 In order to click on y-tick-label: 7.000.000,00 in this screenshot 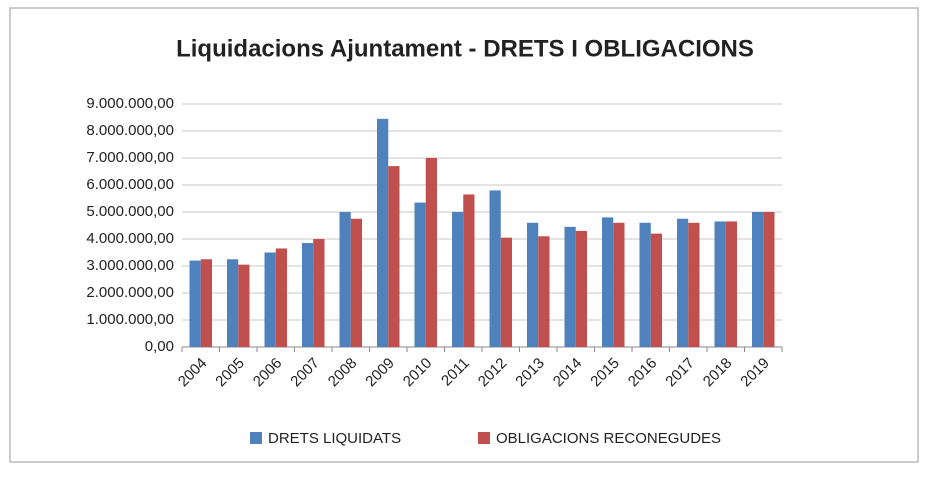, I will do `click(130, 157)`.